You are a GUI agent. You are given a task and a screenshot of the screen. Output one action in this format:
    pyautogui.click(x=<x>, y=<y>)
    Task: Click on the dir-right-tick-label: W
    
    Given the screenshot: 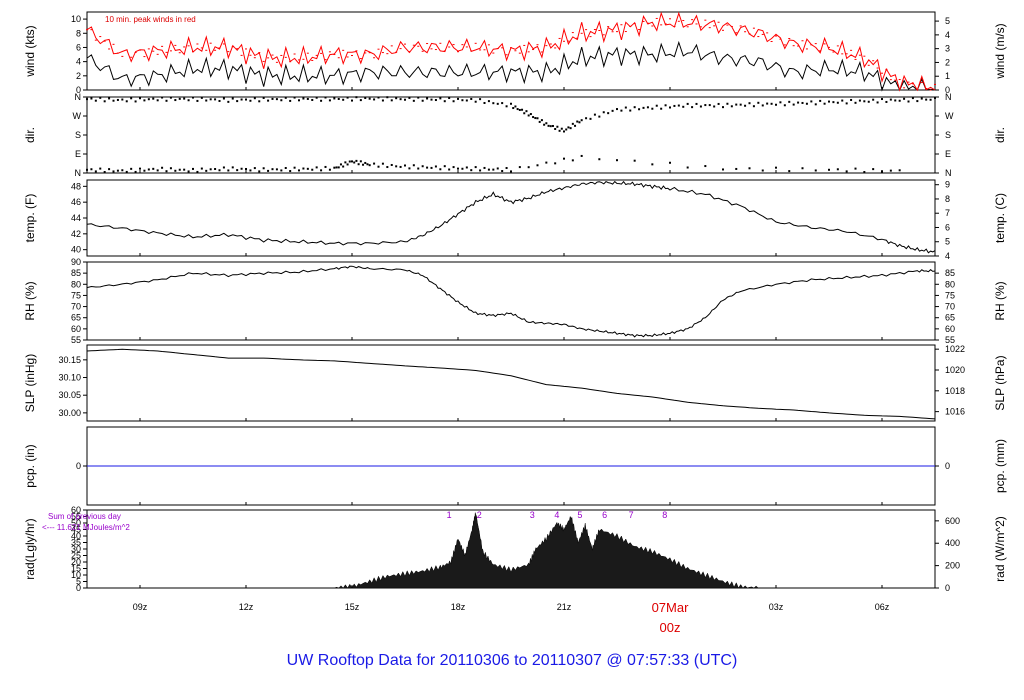 What is the action you would take?
    pyautogui.click(x=949, y=116)
    